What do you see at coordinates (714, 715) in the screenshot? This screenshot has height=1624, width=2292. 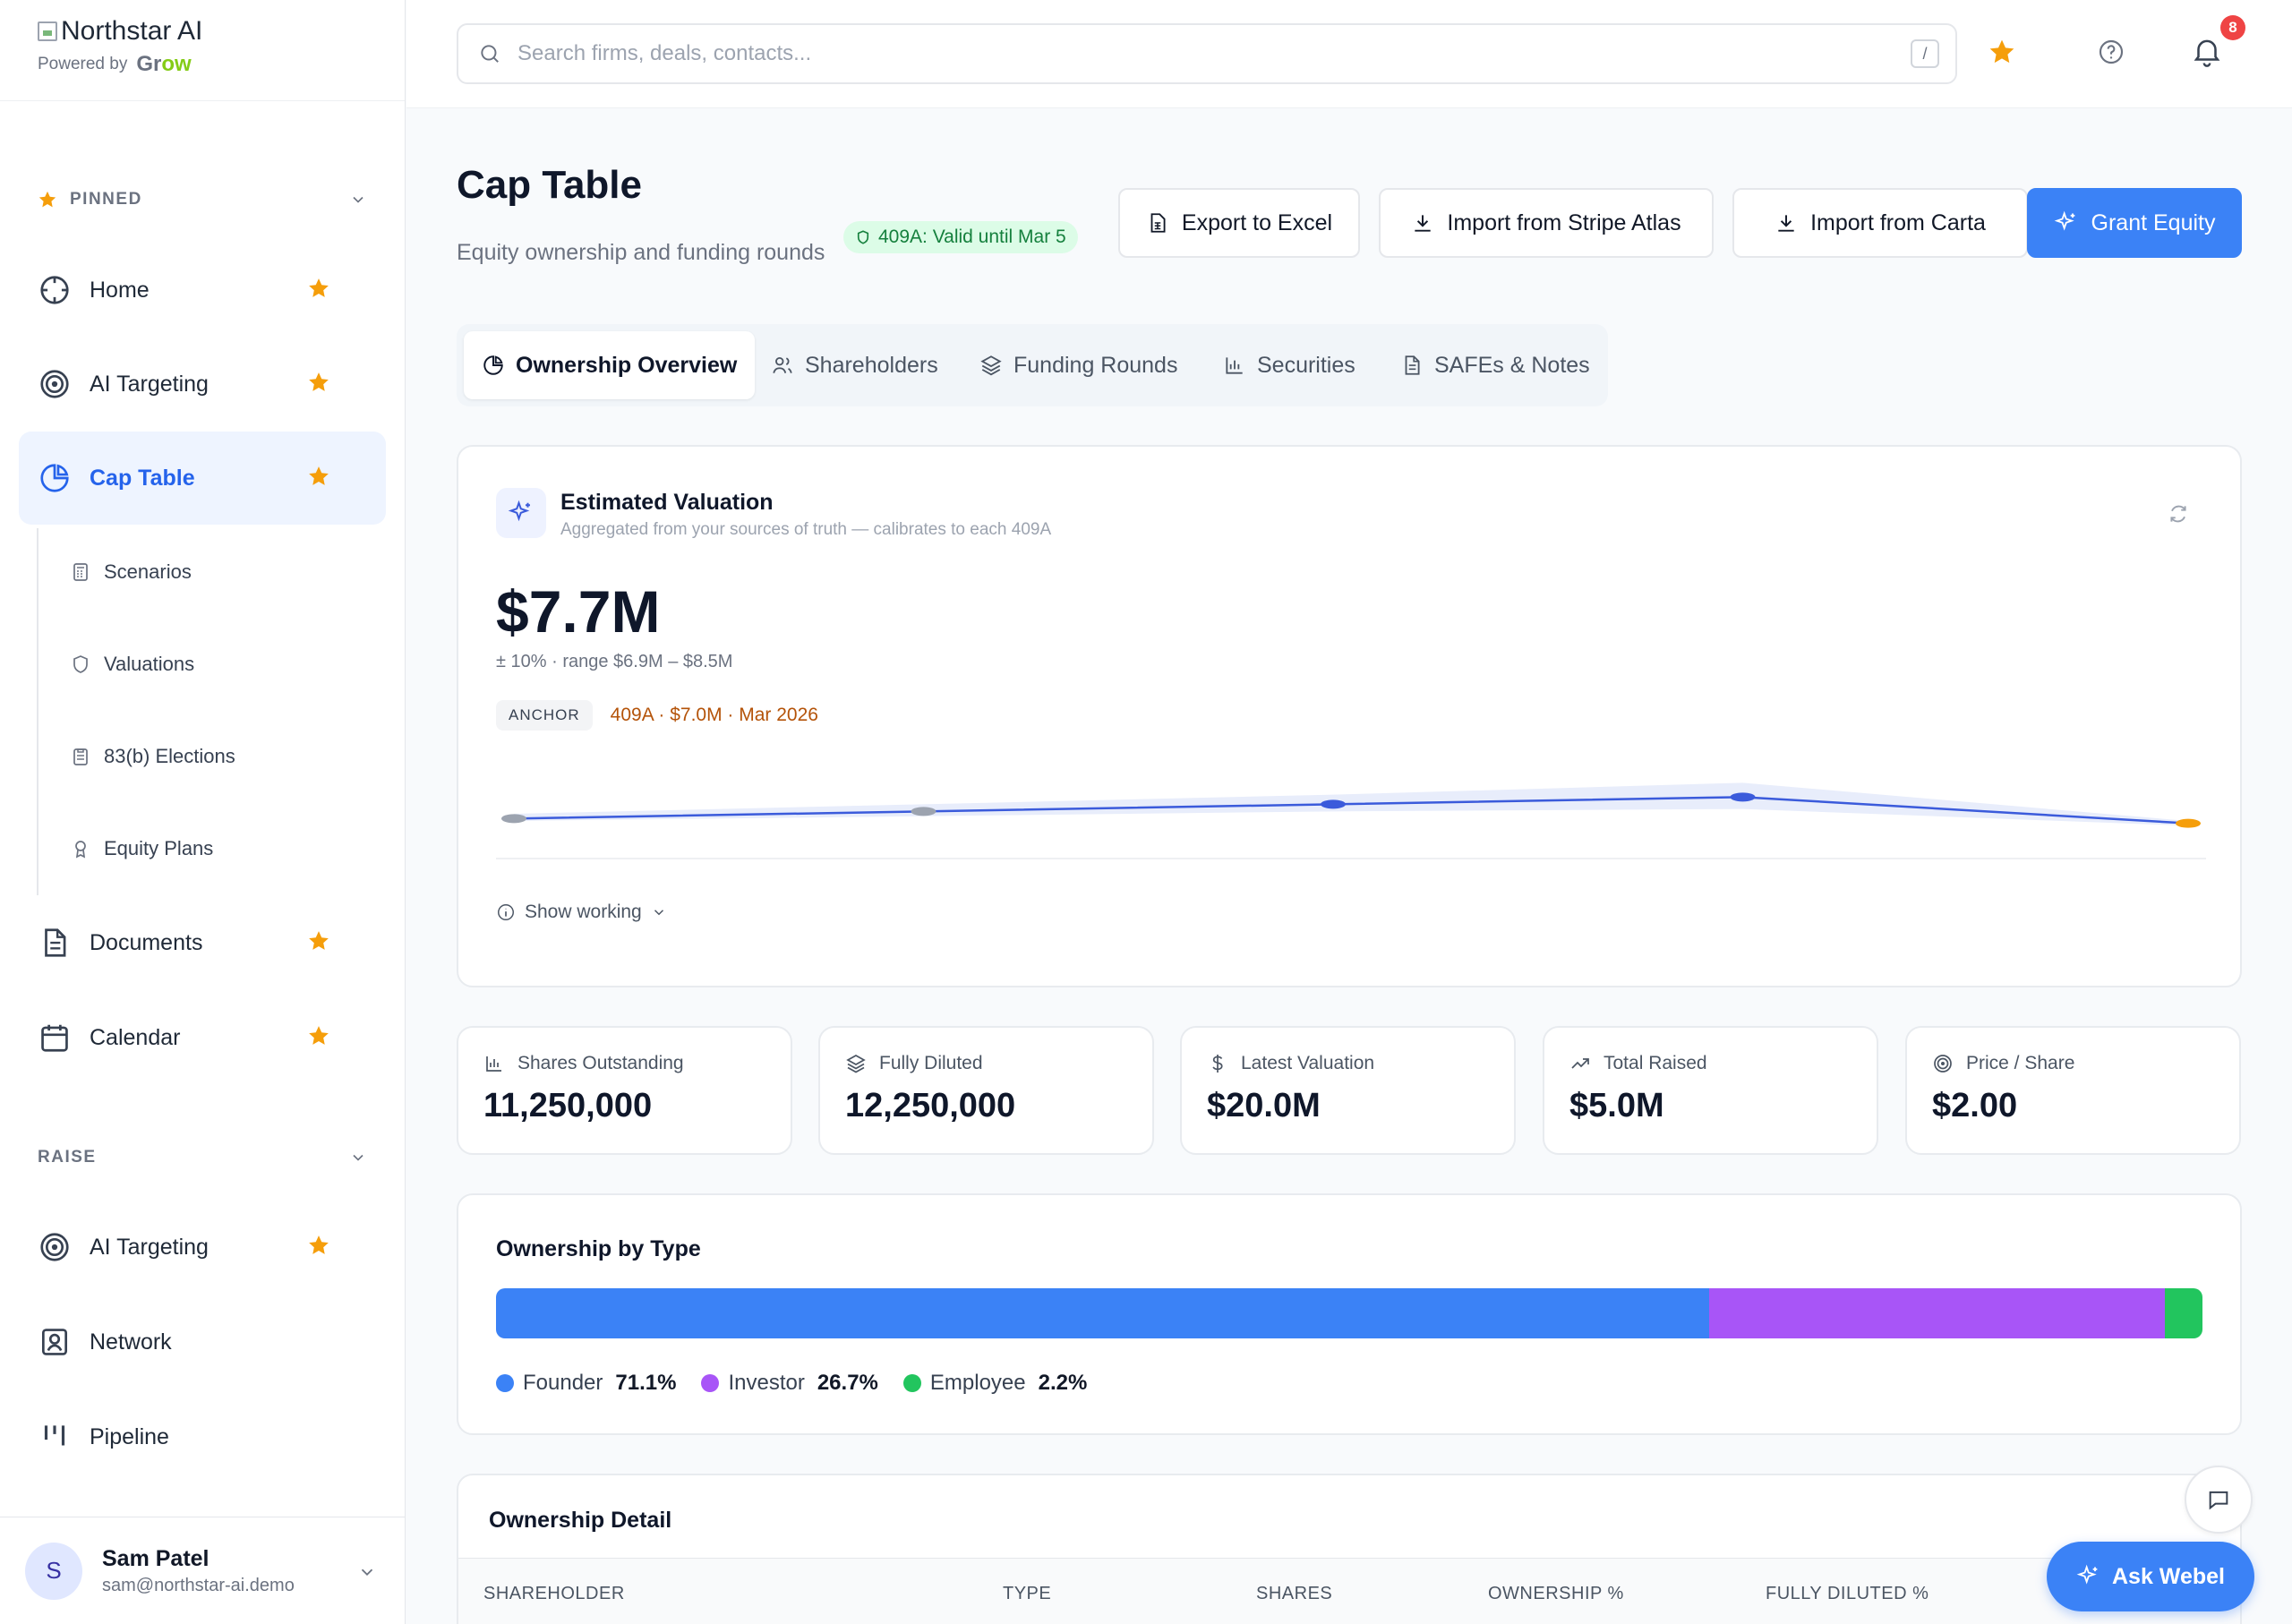 I see `anchor-value: 409A · $7.0M · Mar 2026` at bounding box center [714, 715].